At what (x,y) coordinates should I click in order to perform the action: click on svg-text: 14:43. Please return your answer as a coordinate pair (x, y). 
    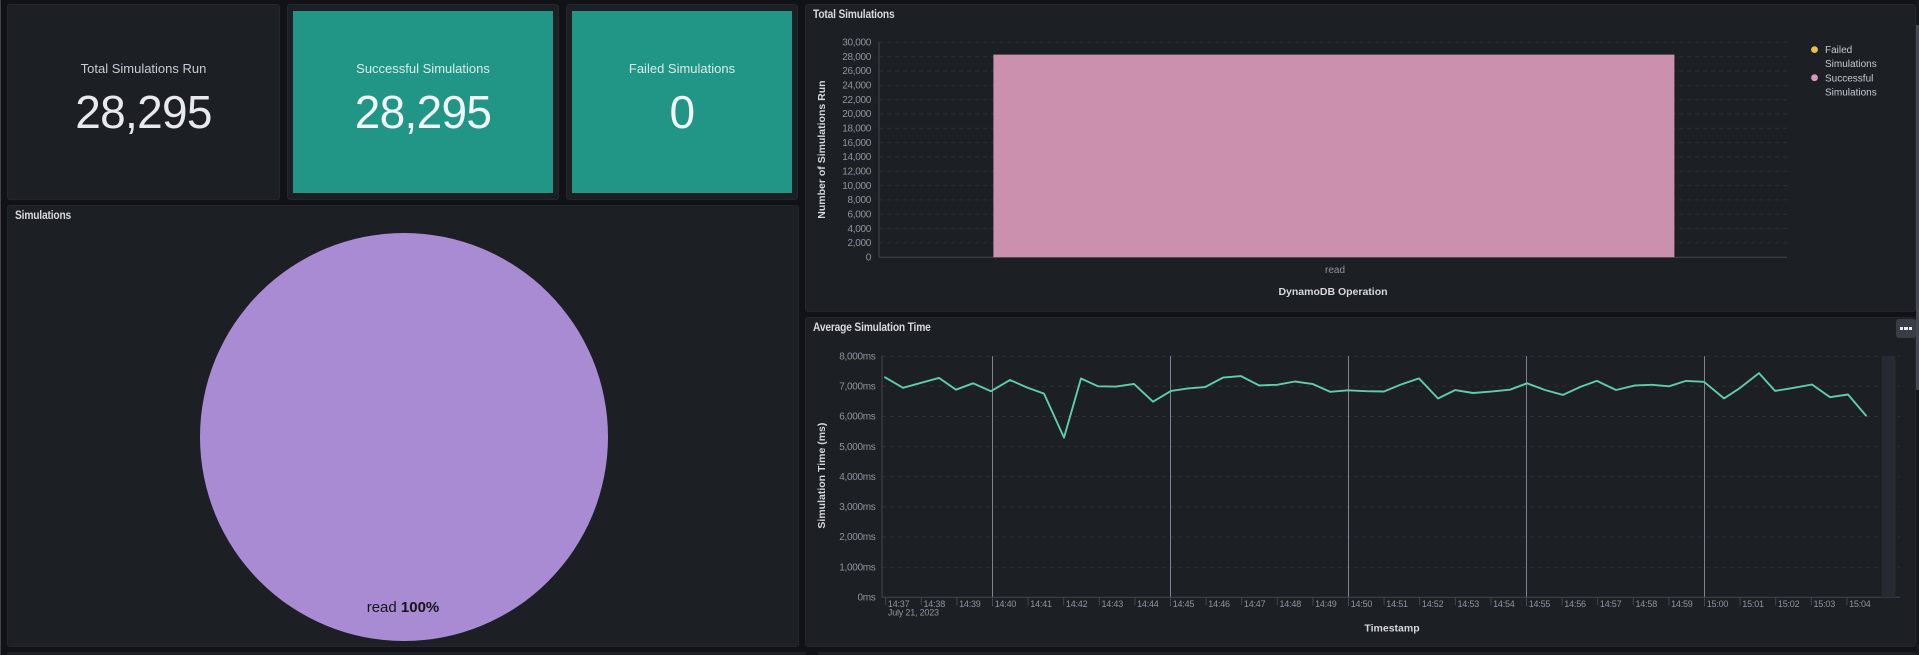
    Looking at the image, I should click on (1113, 604).